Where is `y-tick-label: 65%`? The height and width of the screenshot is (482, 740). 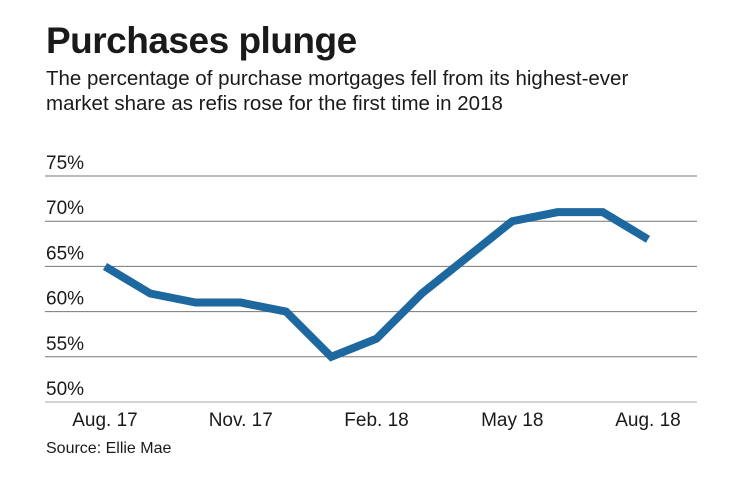
y-tick-label: 65% is located at coordinates (65, 253).